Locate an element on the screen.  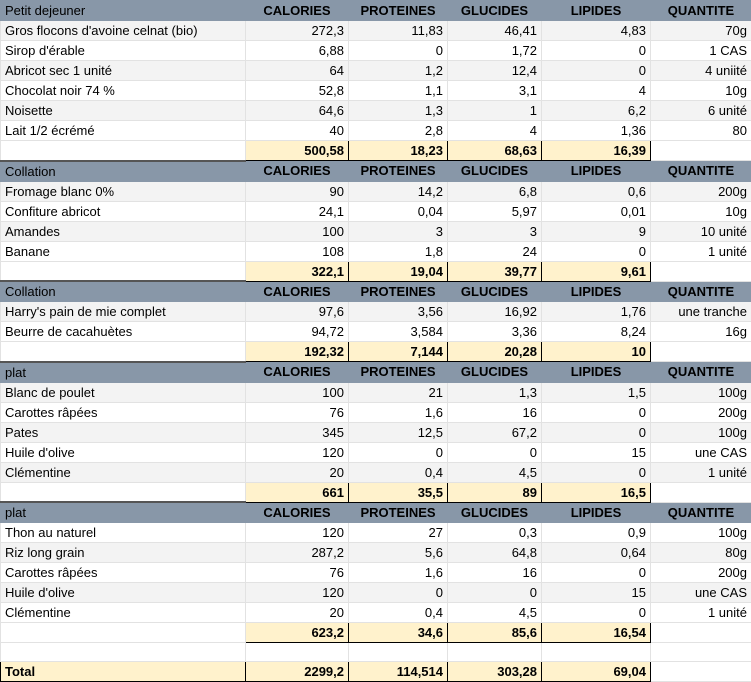
cell-value: 272,3 is located at coordinates (297, 31).